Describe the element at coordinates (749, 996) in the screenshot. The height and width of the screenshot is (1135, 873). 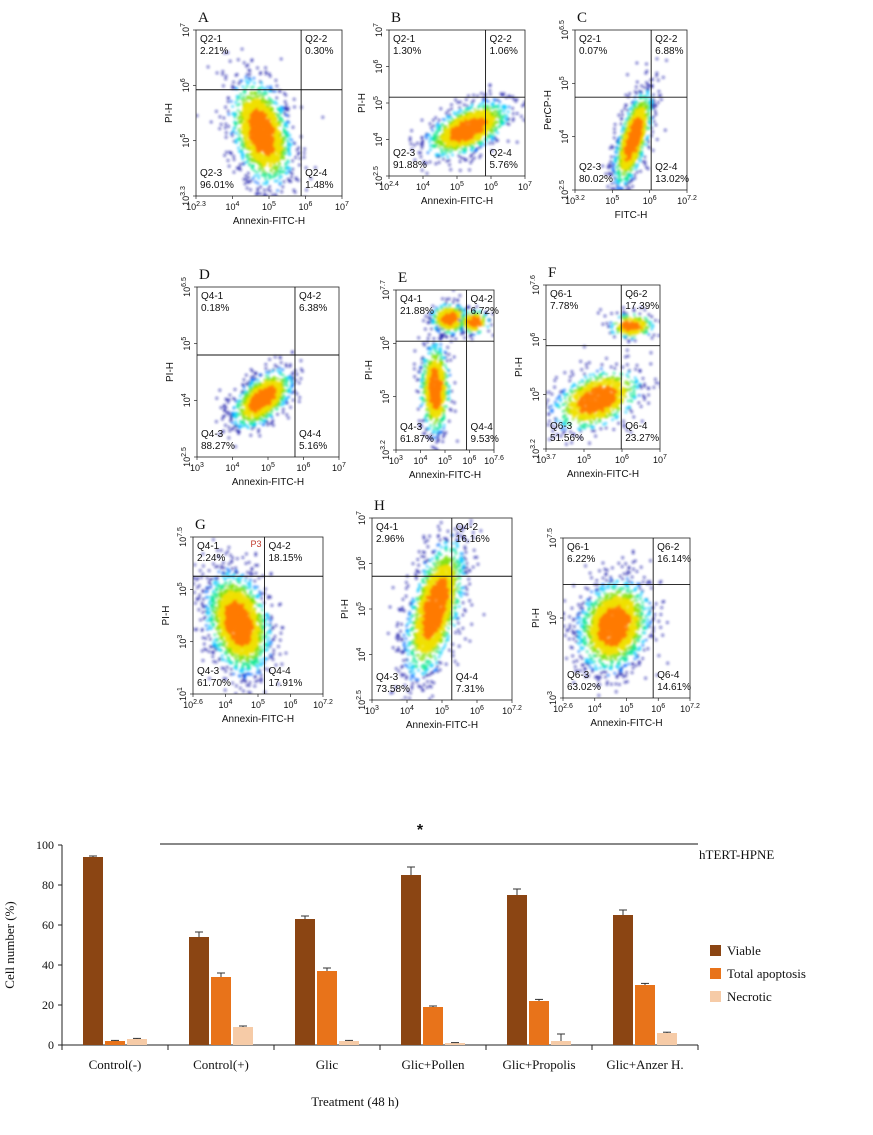
I see `legend-label: Necrotic` at that location.